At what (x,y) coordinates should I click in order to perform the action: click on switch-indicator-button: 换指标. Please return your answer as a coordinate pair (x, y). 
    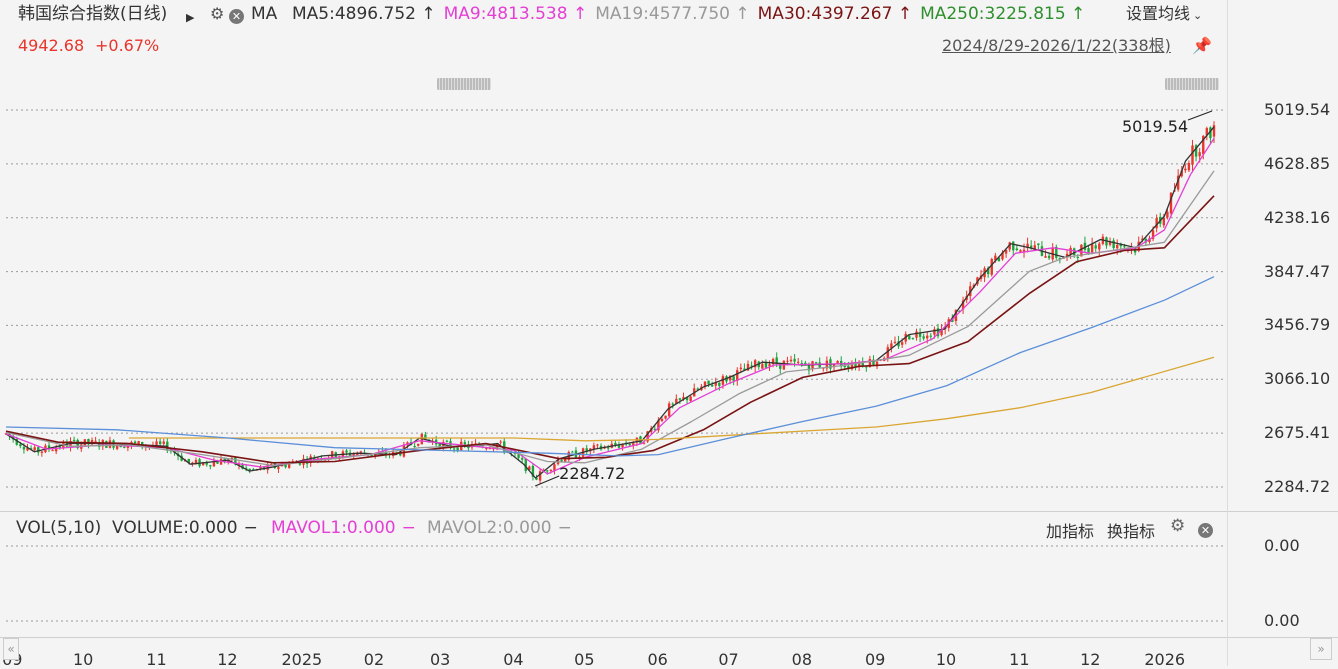
    Looking at the image, I should click on (1131, 531).